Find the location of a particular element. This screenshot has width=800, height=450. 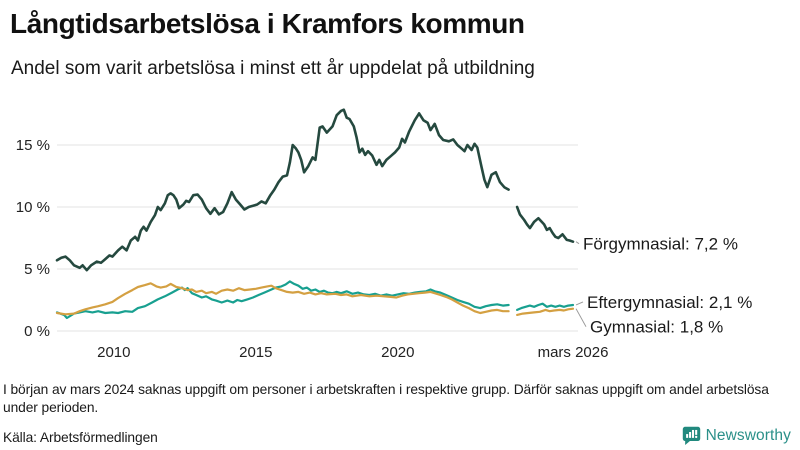

branding-link: Newsworthy is located at coordinates (736, 435).